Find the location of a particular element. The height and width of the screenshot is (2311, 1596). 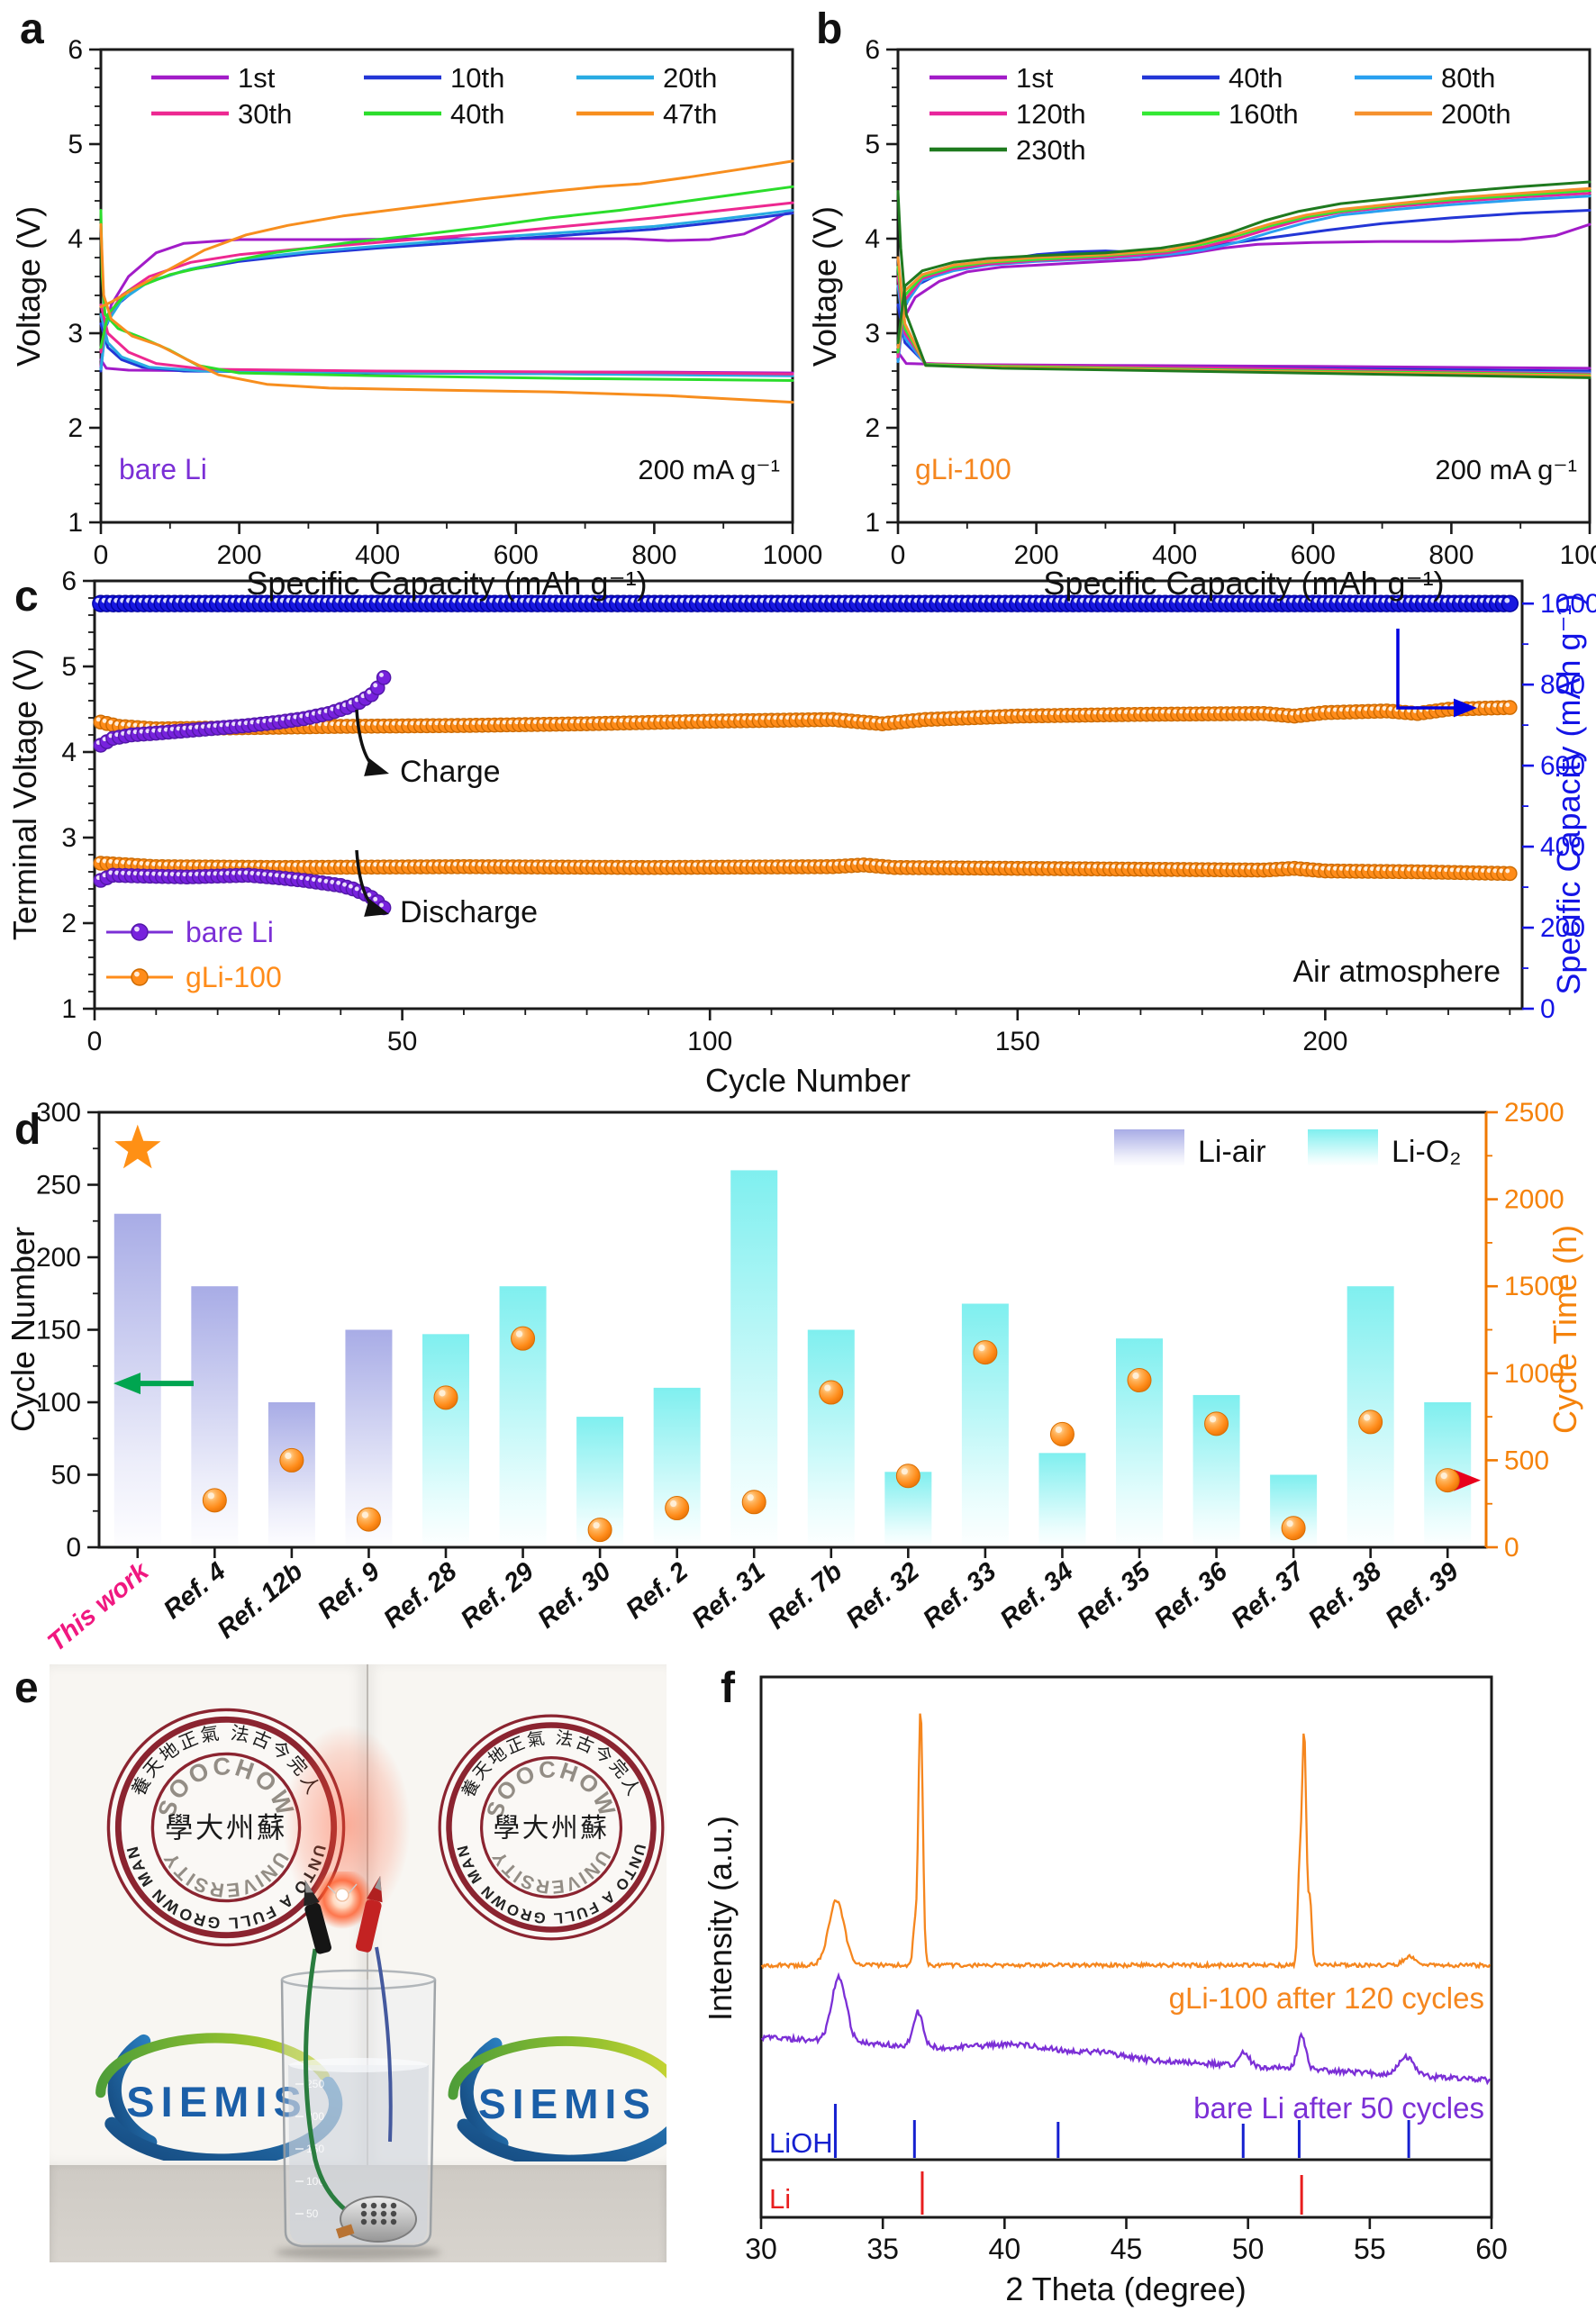

tick-label: 30 is located at coordinates (761, 2249).